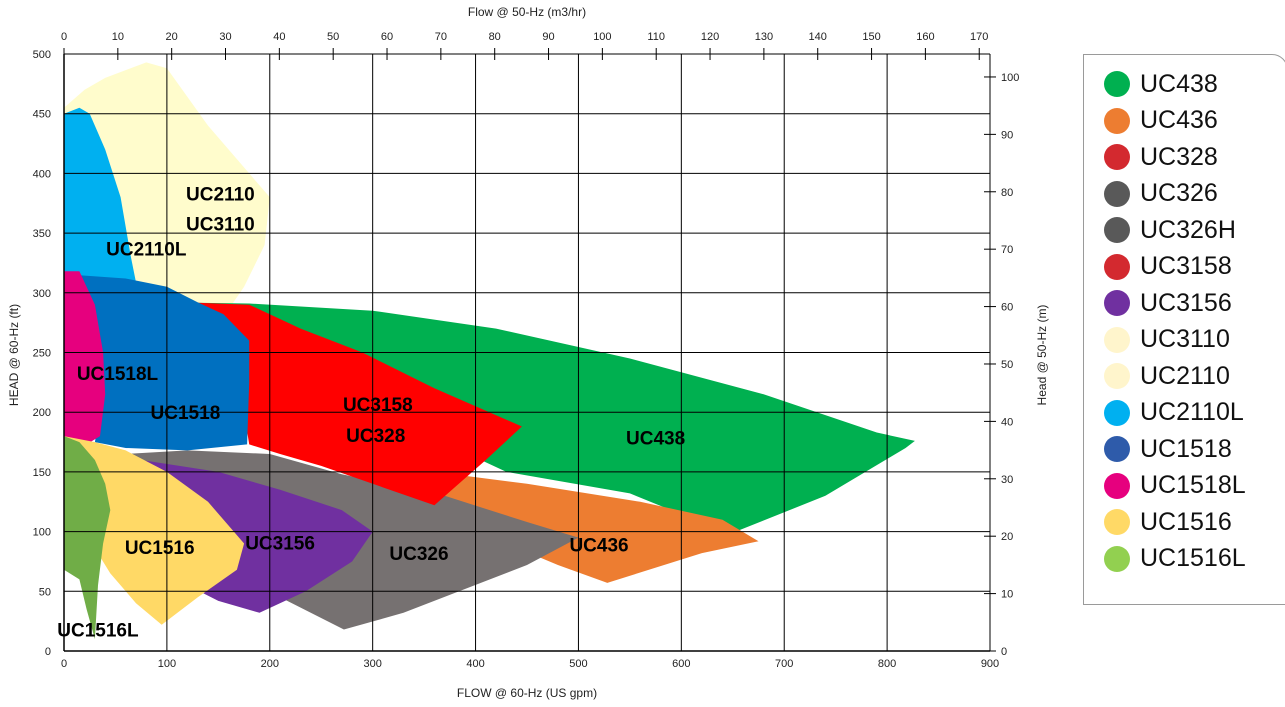  Describe the element at coordinates (87, 538) in the screenshot. I see `region-uc1516l` at that location.